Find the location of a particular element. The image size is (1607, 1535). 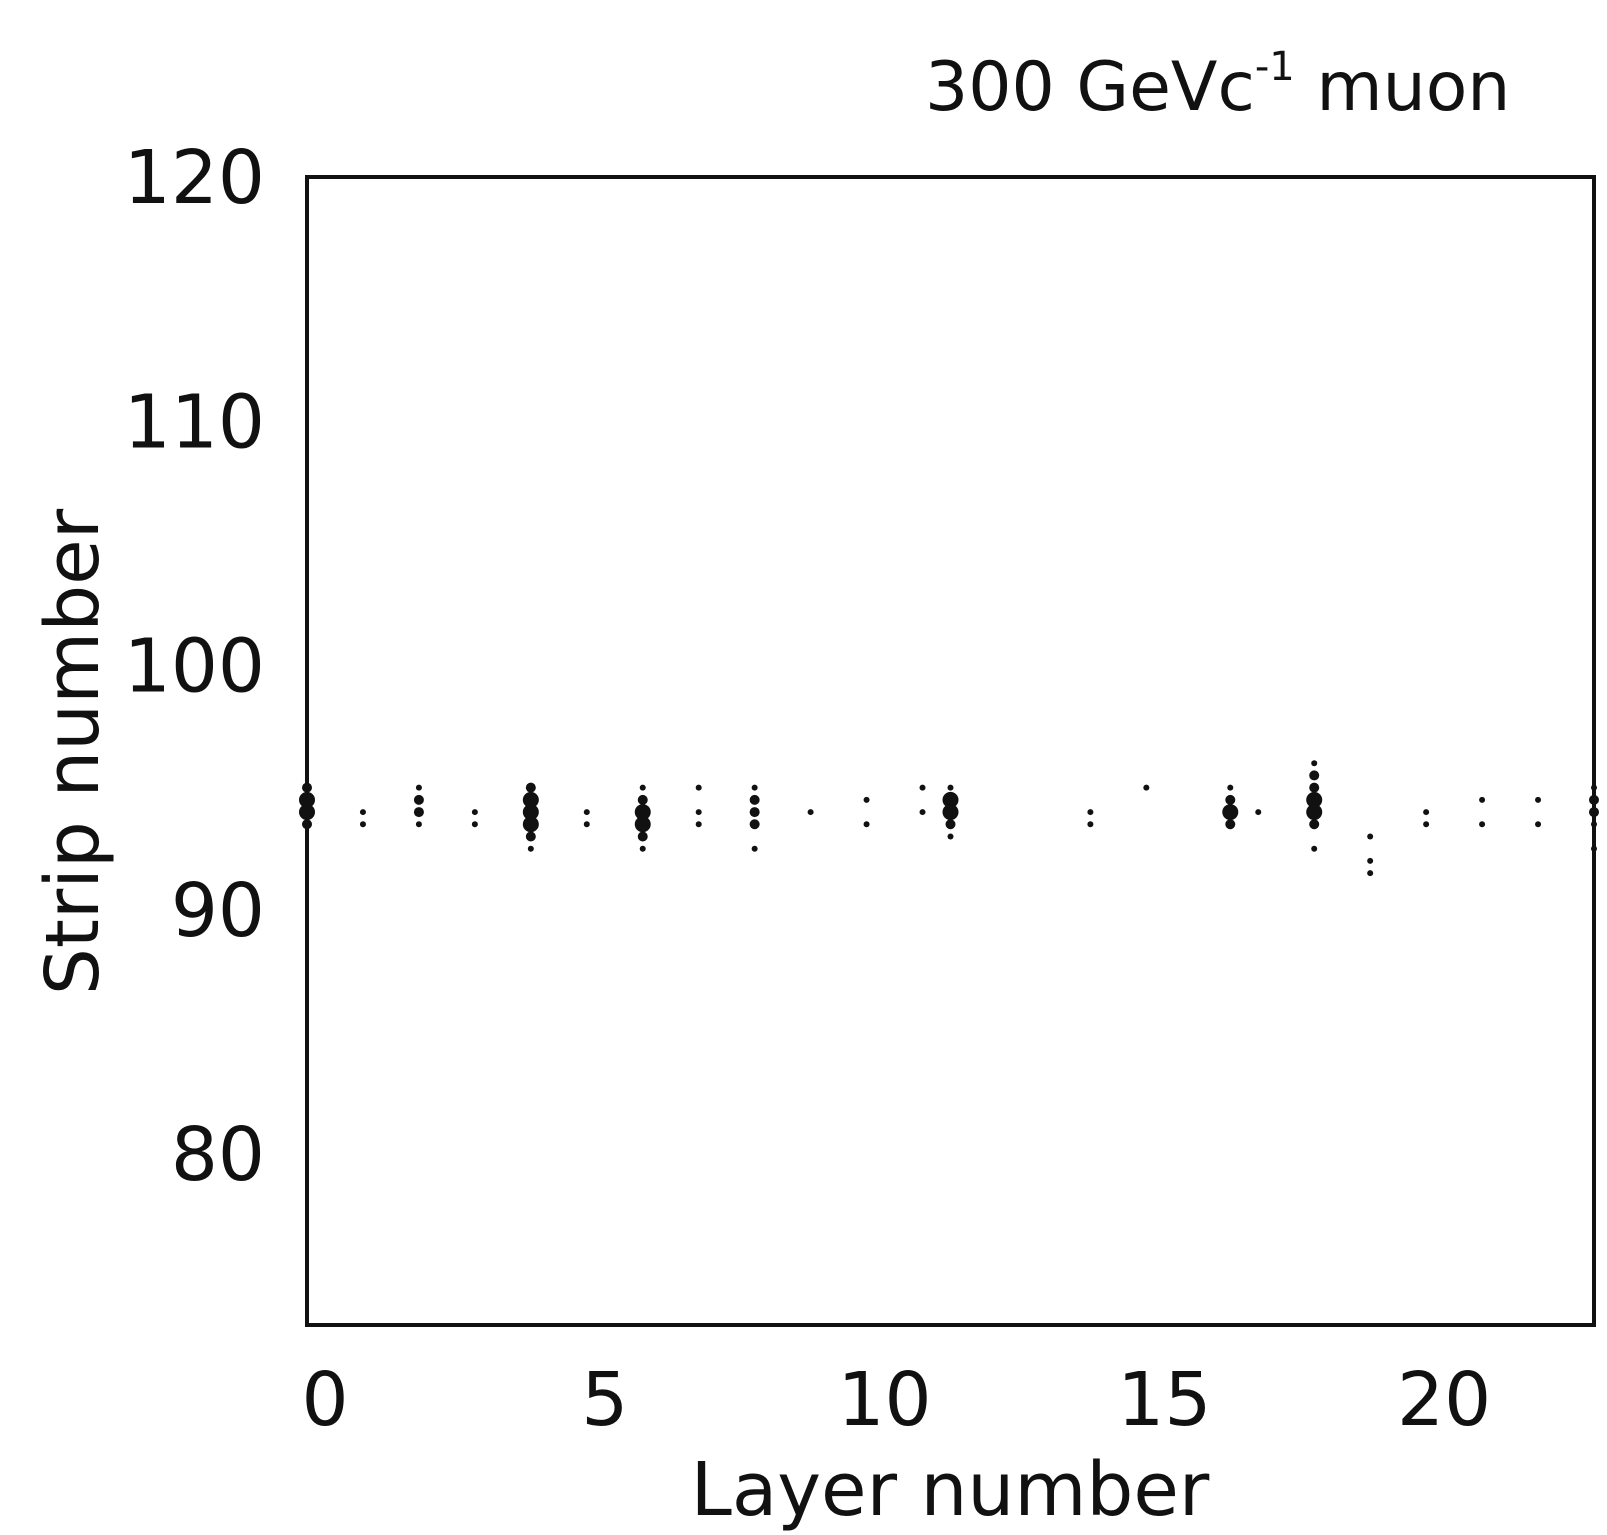

y-tick-label: 110 is located at coordinates (194, 422).